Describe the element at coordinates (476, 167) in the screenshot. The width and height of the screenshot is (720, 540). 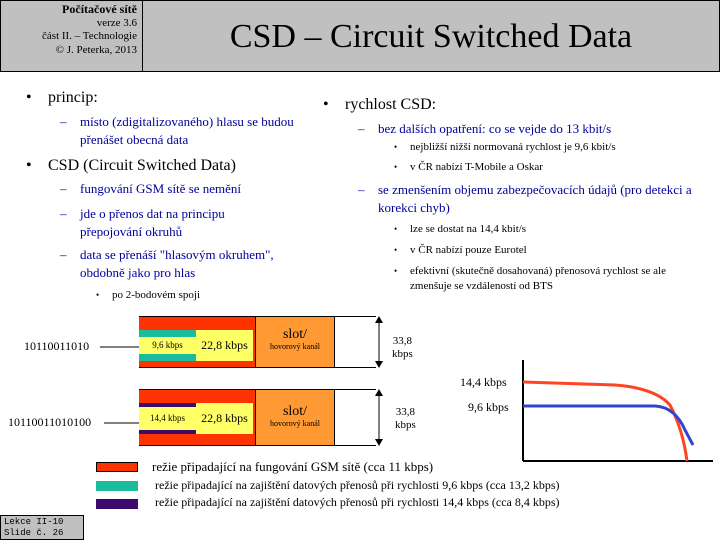
I see `subsubbullet-text: v ČR nabízí T-Mobile a Oskar` at that location.